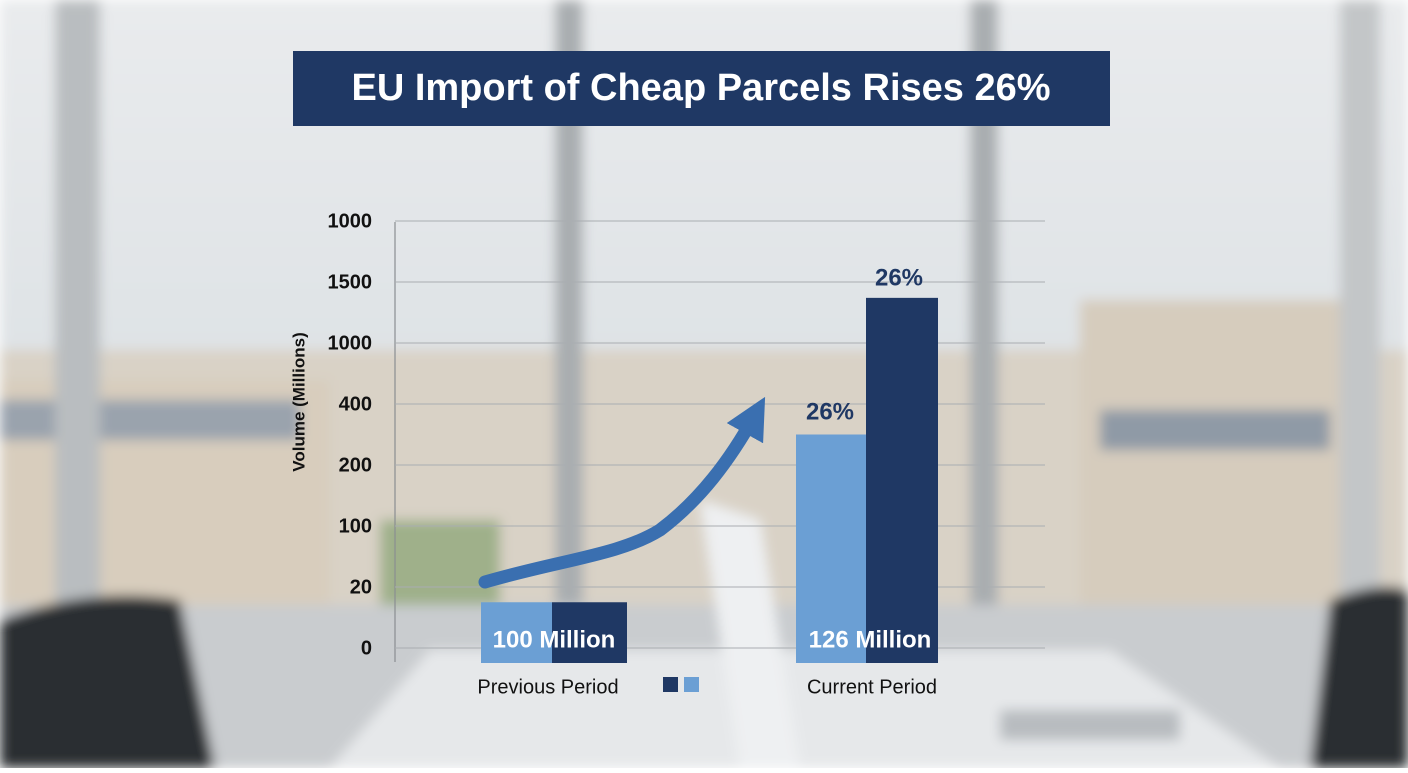 The height and width of the screenshot is (773, 1408). What do you see at coordinates (355, 465) in the screenshot?
I see `y-tick-label: 200` at bounding box center [355, 465].